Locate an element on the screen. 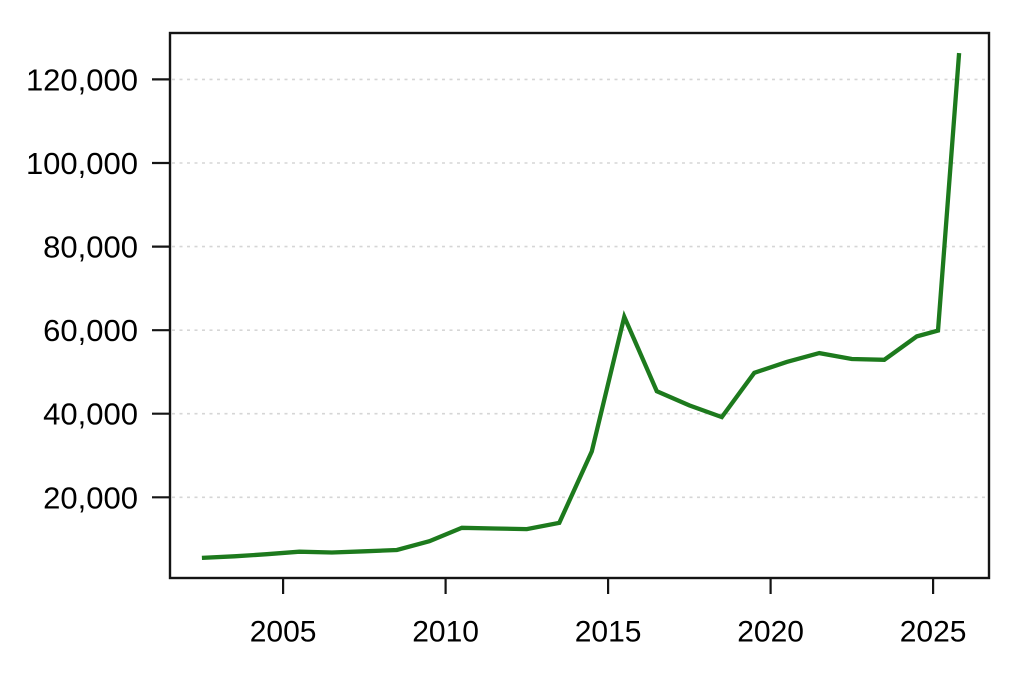  x-axis-tick-label: 2020 is located at coordinates (770, 632).